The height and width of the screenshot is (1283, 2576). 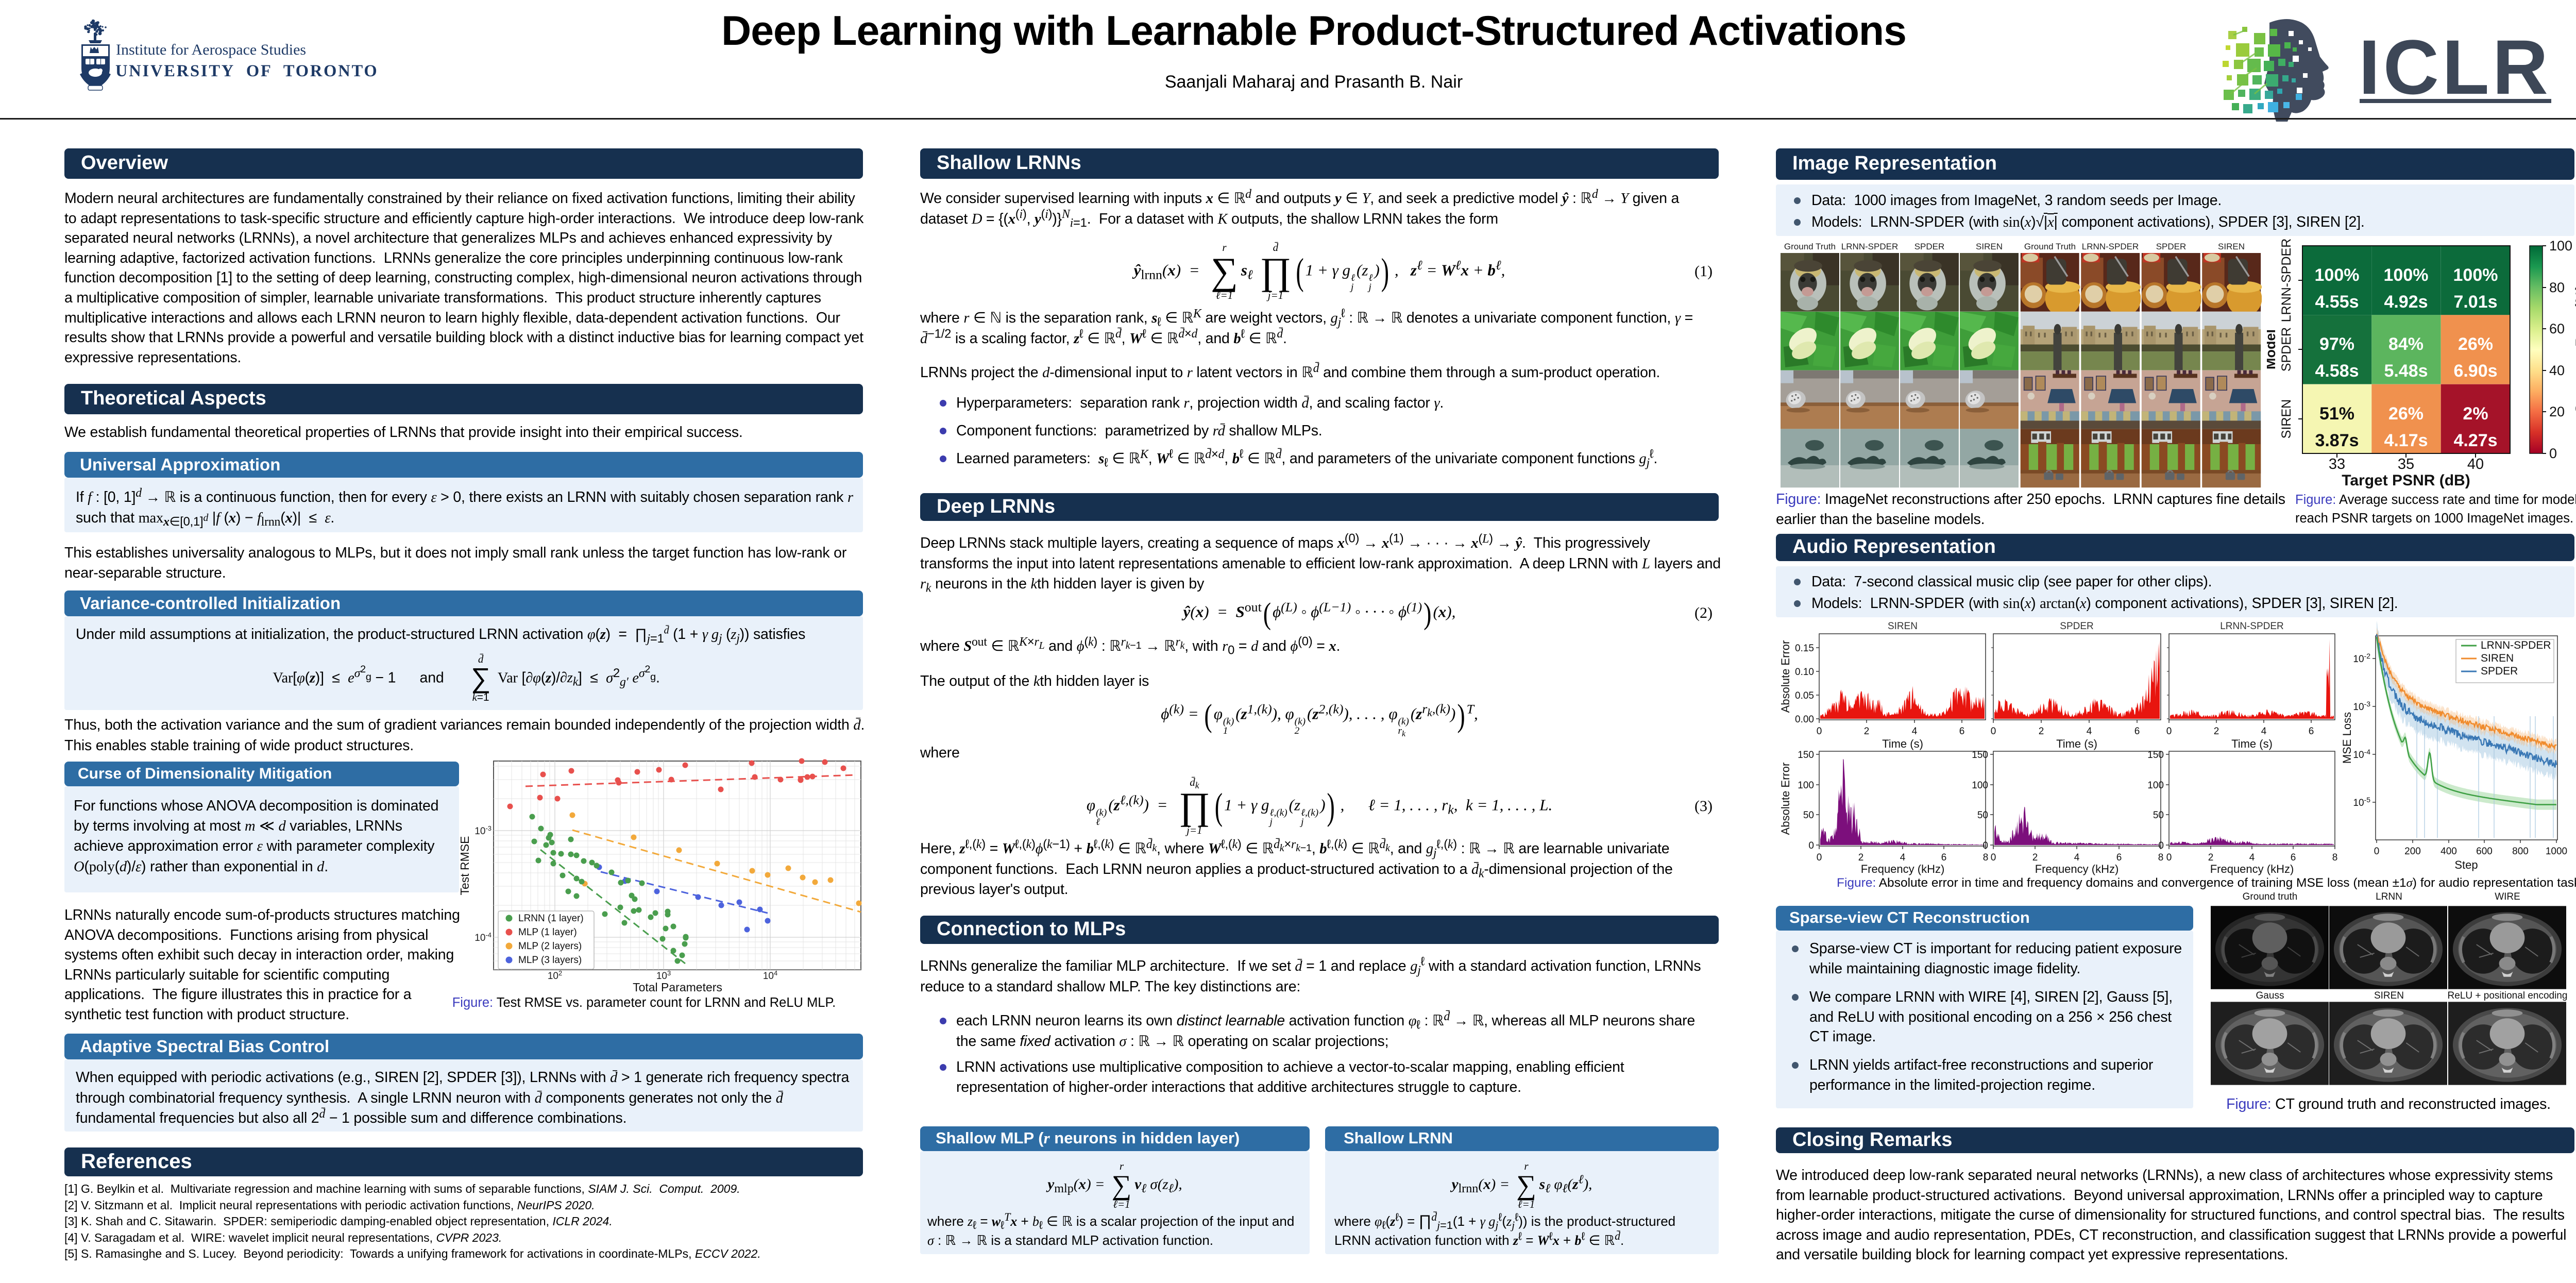 What do you see at coordinates (2337, 371) in the screenshot?
I see `svg-text: 4.58s` at bounding box center [2337, 371].